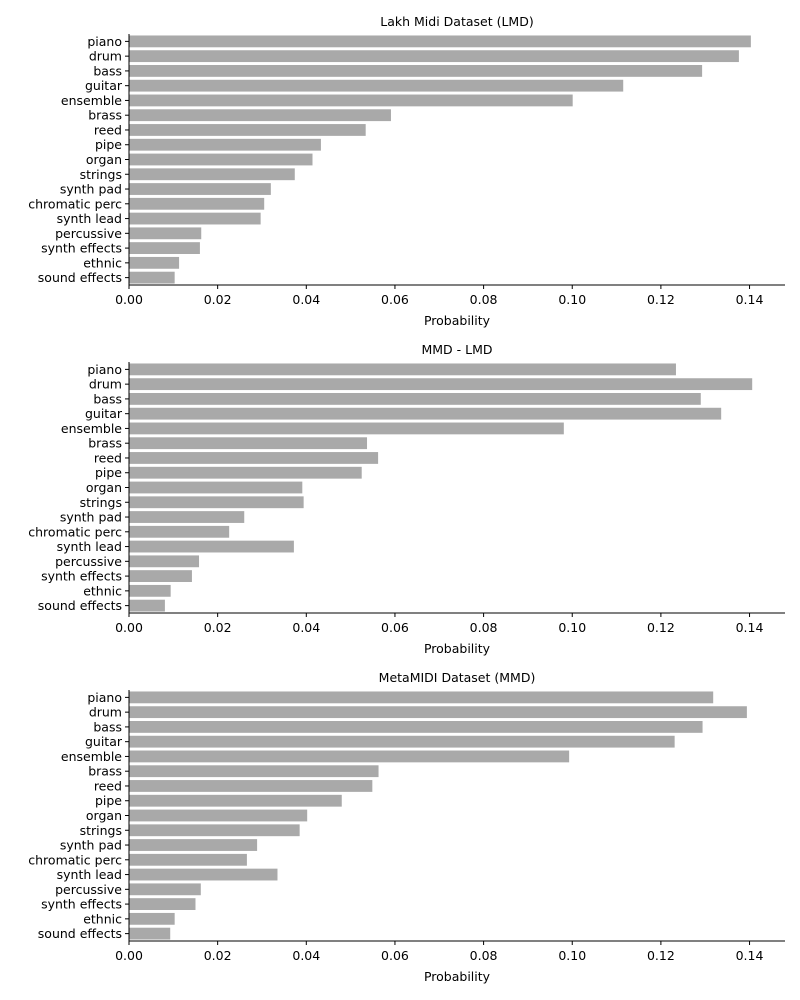 Image resolution: width=800 pixels, height=1000 pixels. I want to click on chart-title: MMD - LMD, so click(456, 349).